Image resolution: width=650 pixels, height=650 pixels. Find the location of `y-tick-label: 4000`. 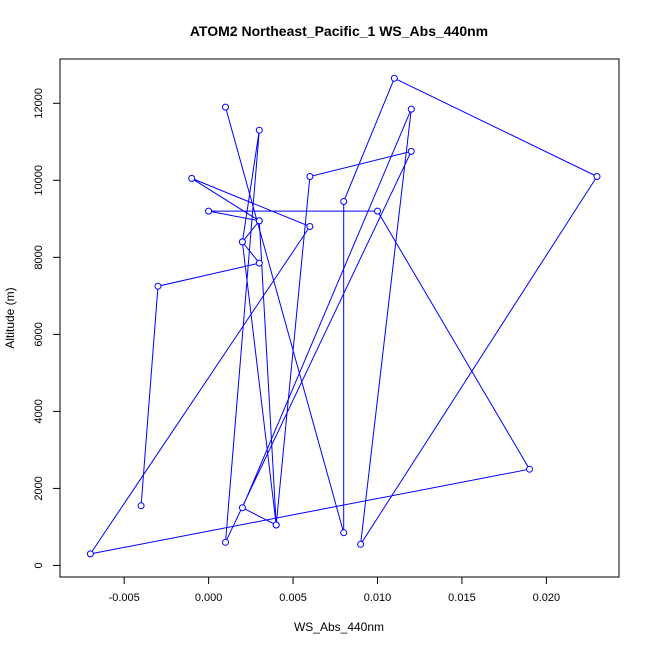

y-tick-label: 4000 is located at coordinates (39, 411).